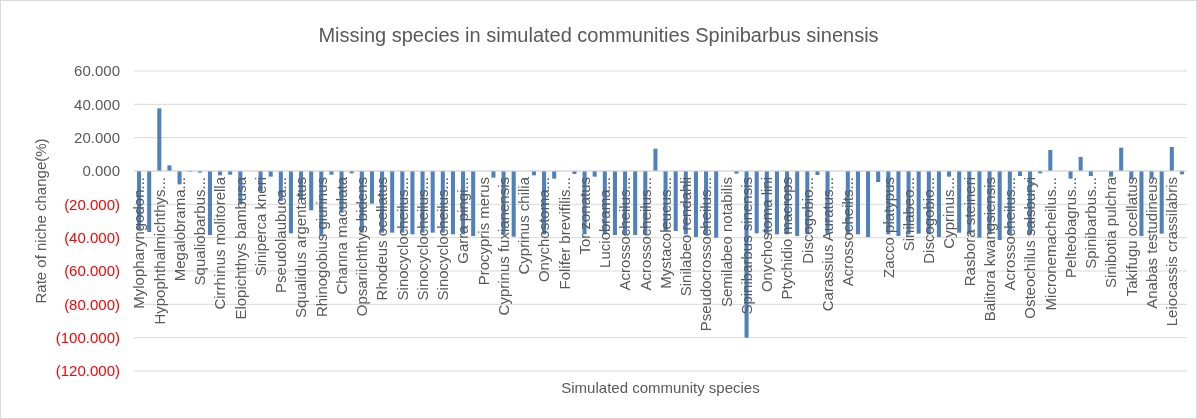 Image resolution: width=1197 pixels, height=419 pixels. I want to click on y-tick-label: 20.000, so click(97, 137).